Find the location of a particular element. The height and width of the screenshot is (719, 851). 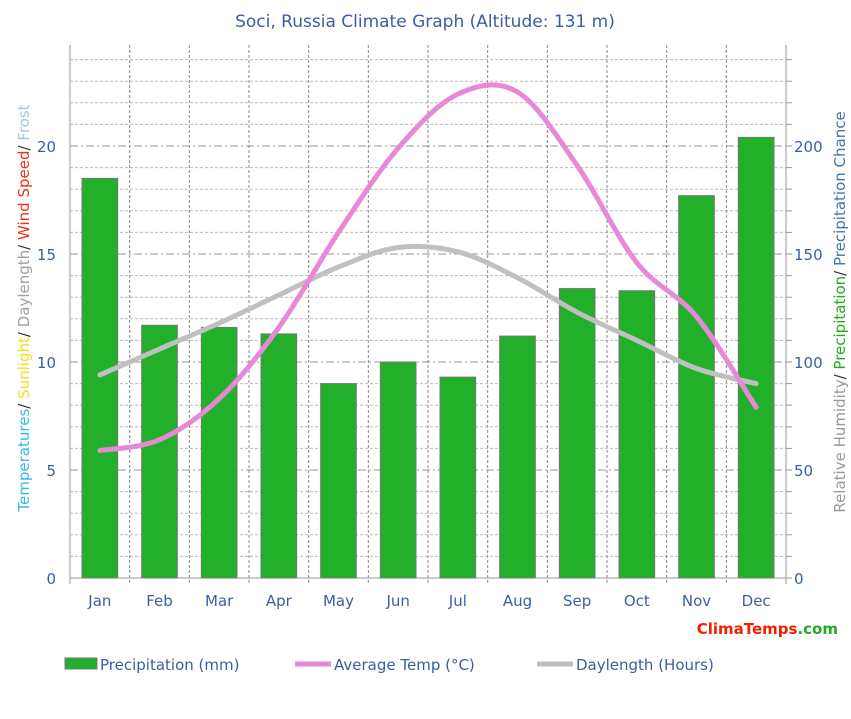

logo-part: Clima is located at coordinates (720, 629).